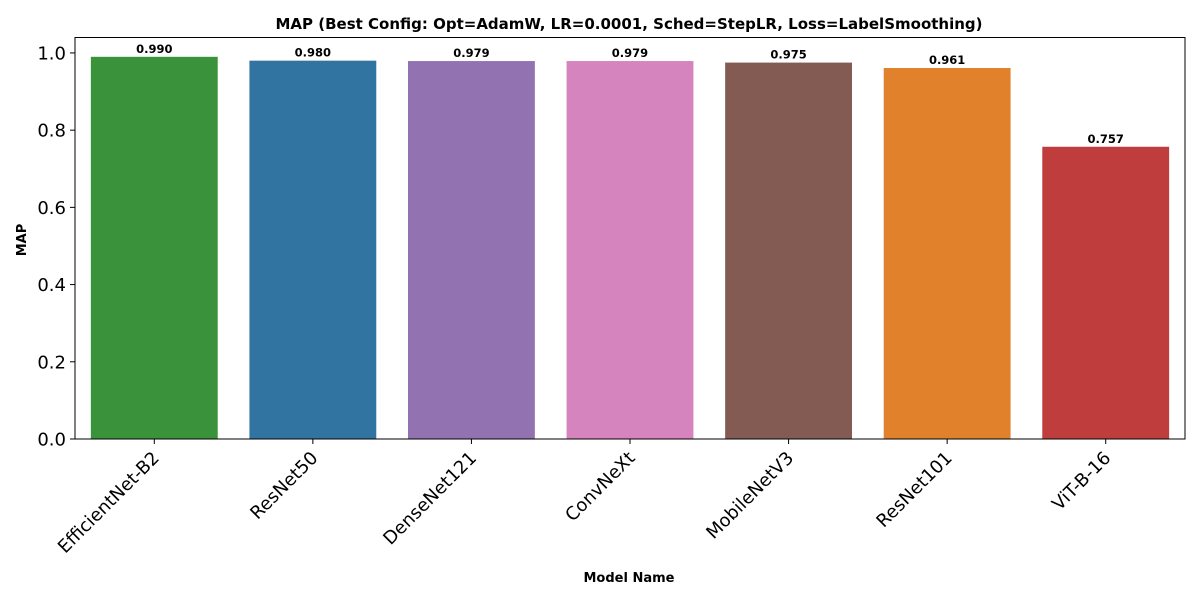 The height and width of the screenshot is (600, 1200). I want to click on bar-value-label: 0.990, so click(154, 49).